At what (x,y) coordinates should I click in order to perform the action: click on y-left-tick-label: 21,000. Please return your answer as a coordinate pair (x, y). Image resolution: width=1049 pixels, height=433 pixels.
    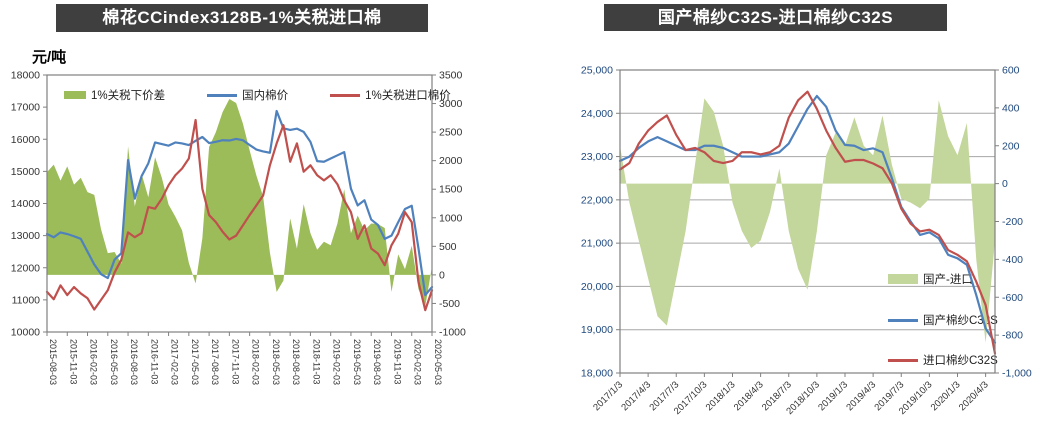
    Looking at the image, I should click on (597, 244).